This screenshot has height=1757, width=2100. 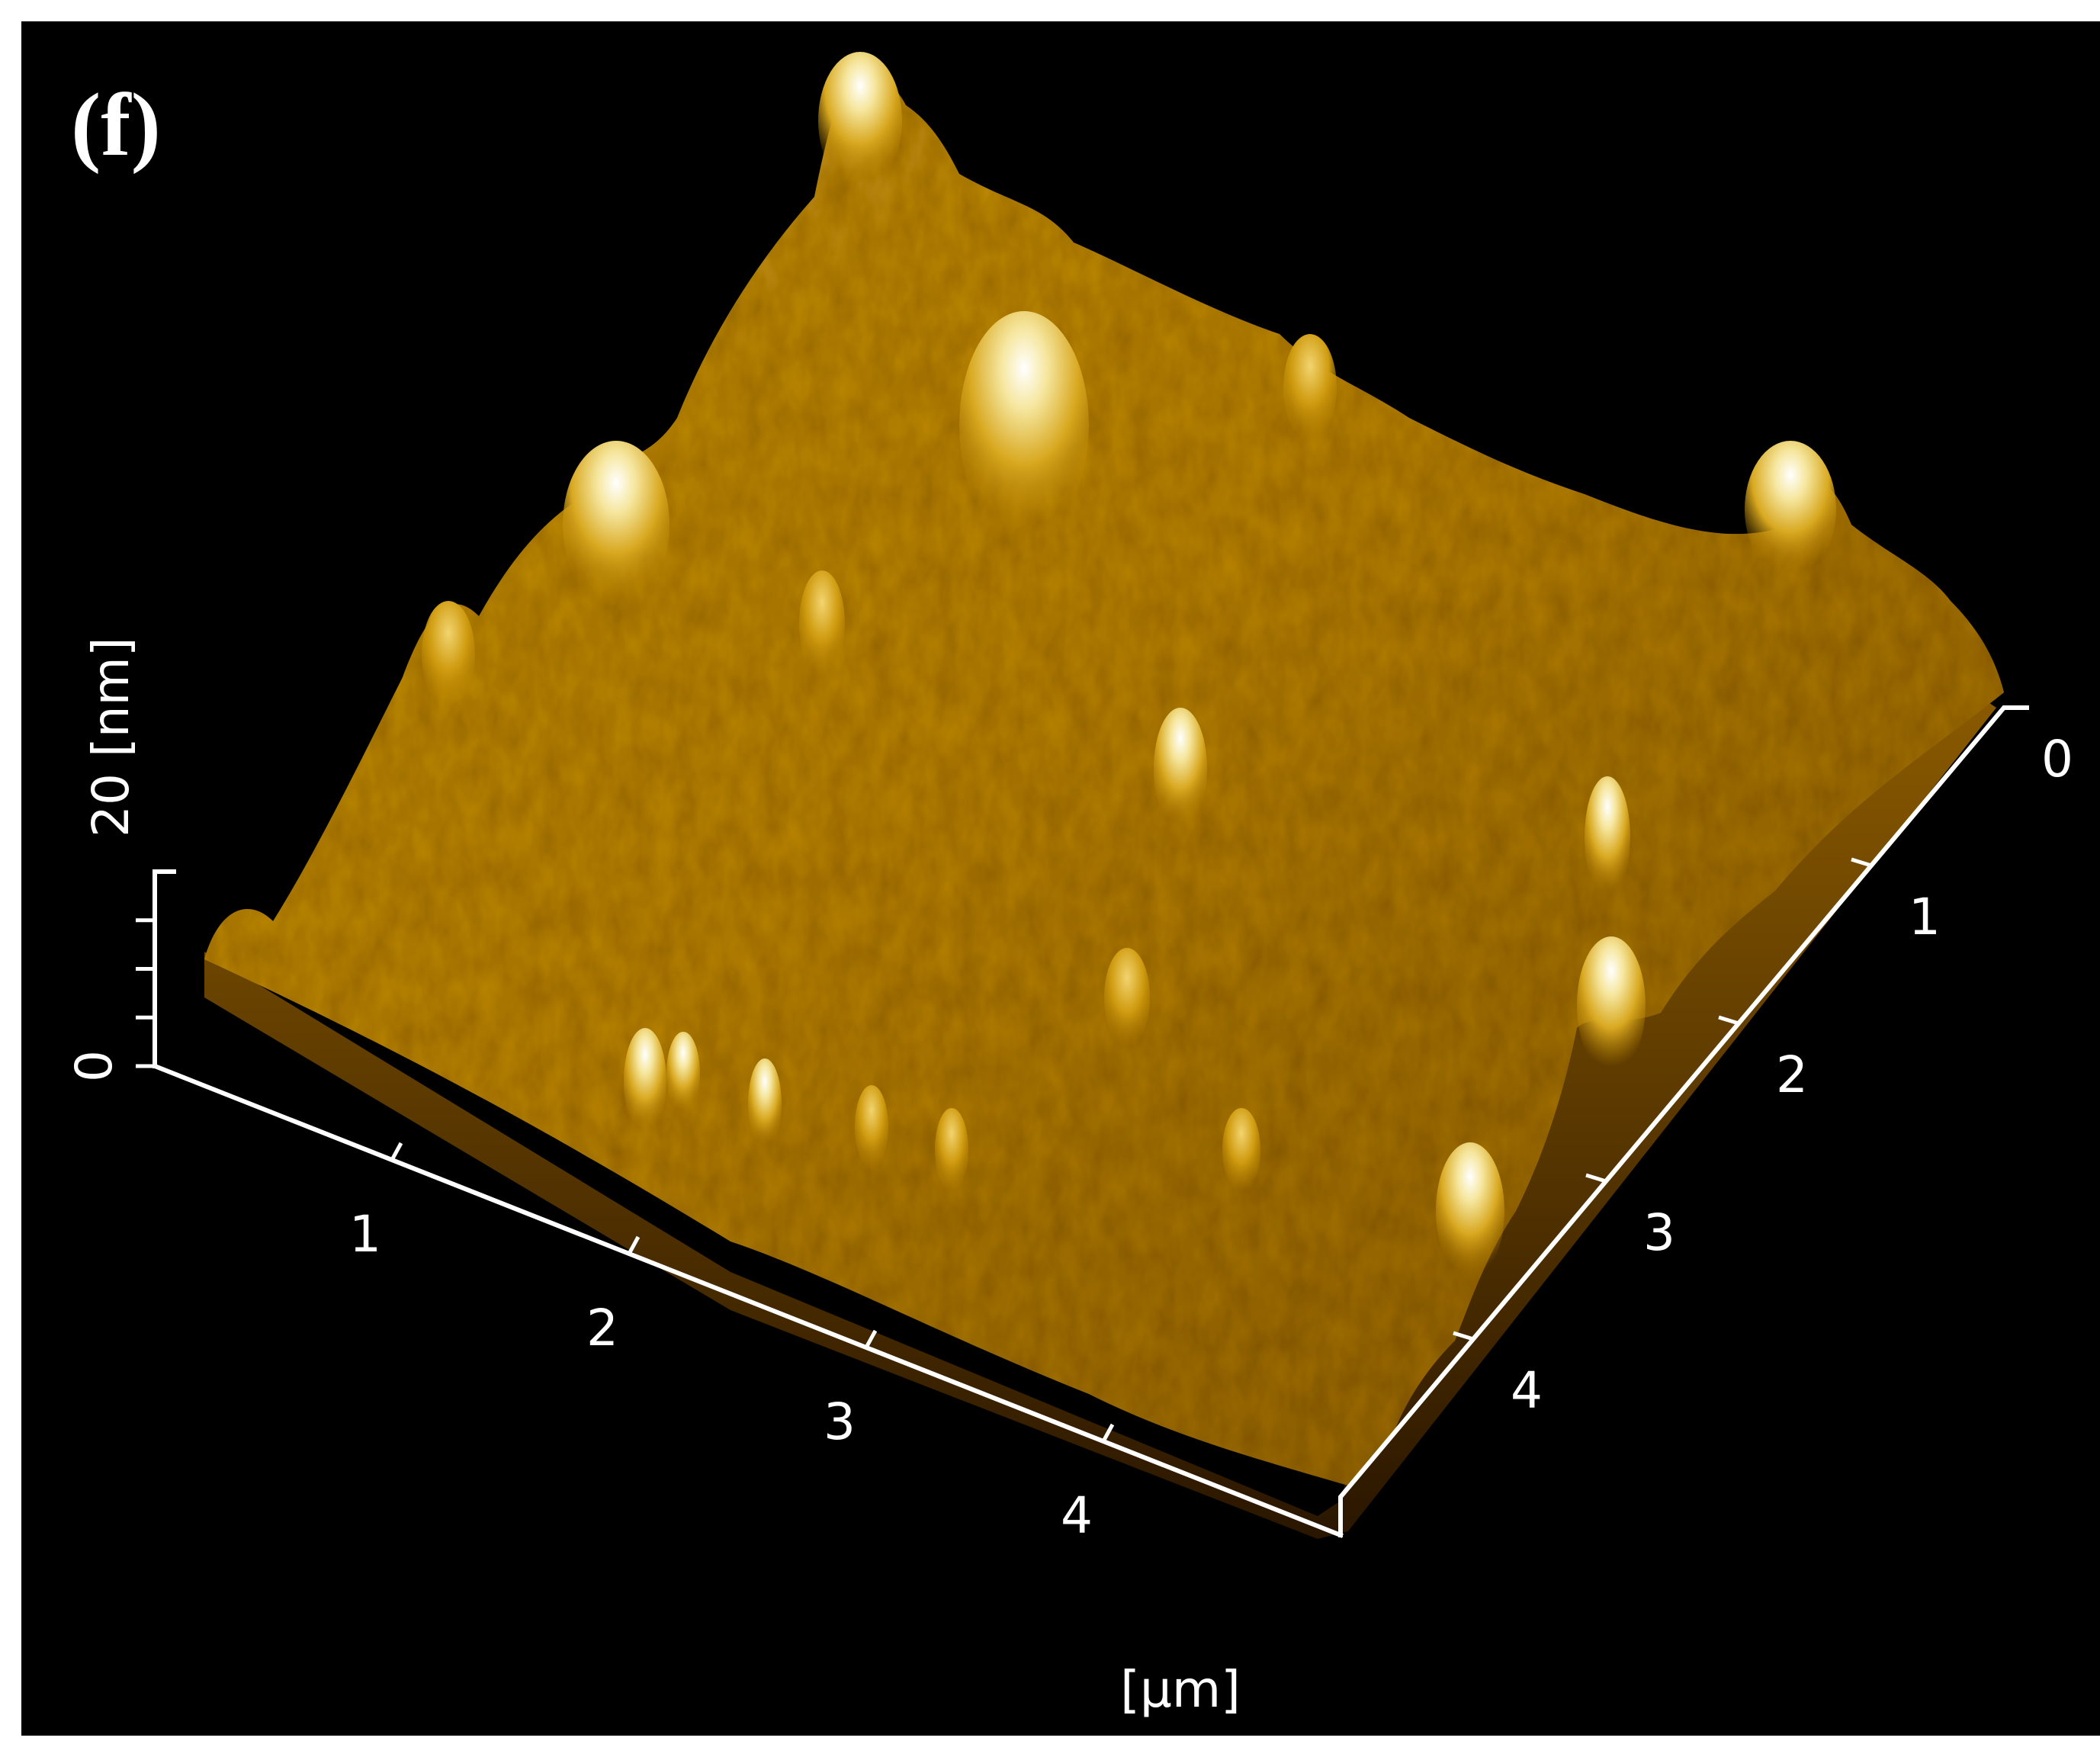 What do you see at coordinates (1611, 1005) in the screenshot?
I see `peak-right-front` at bounding box center [1611, 1005].